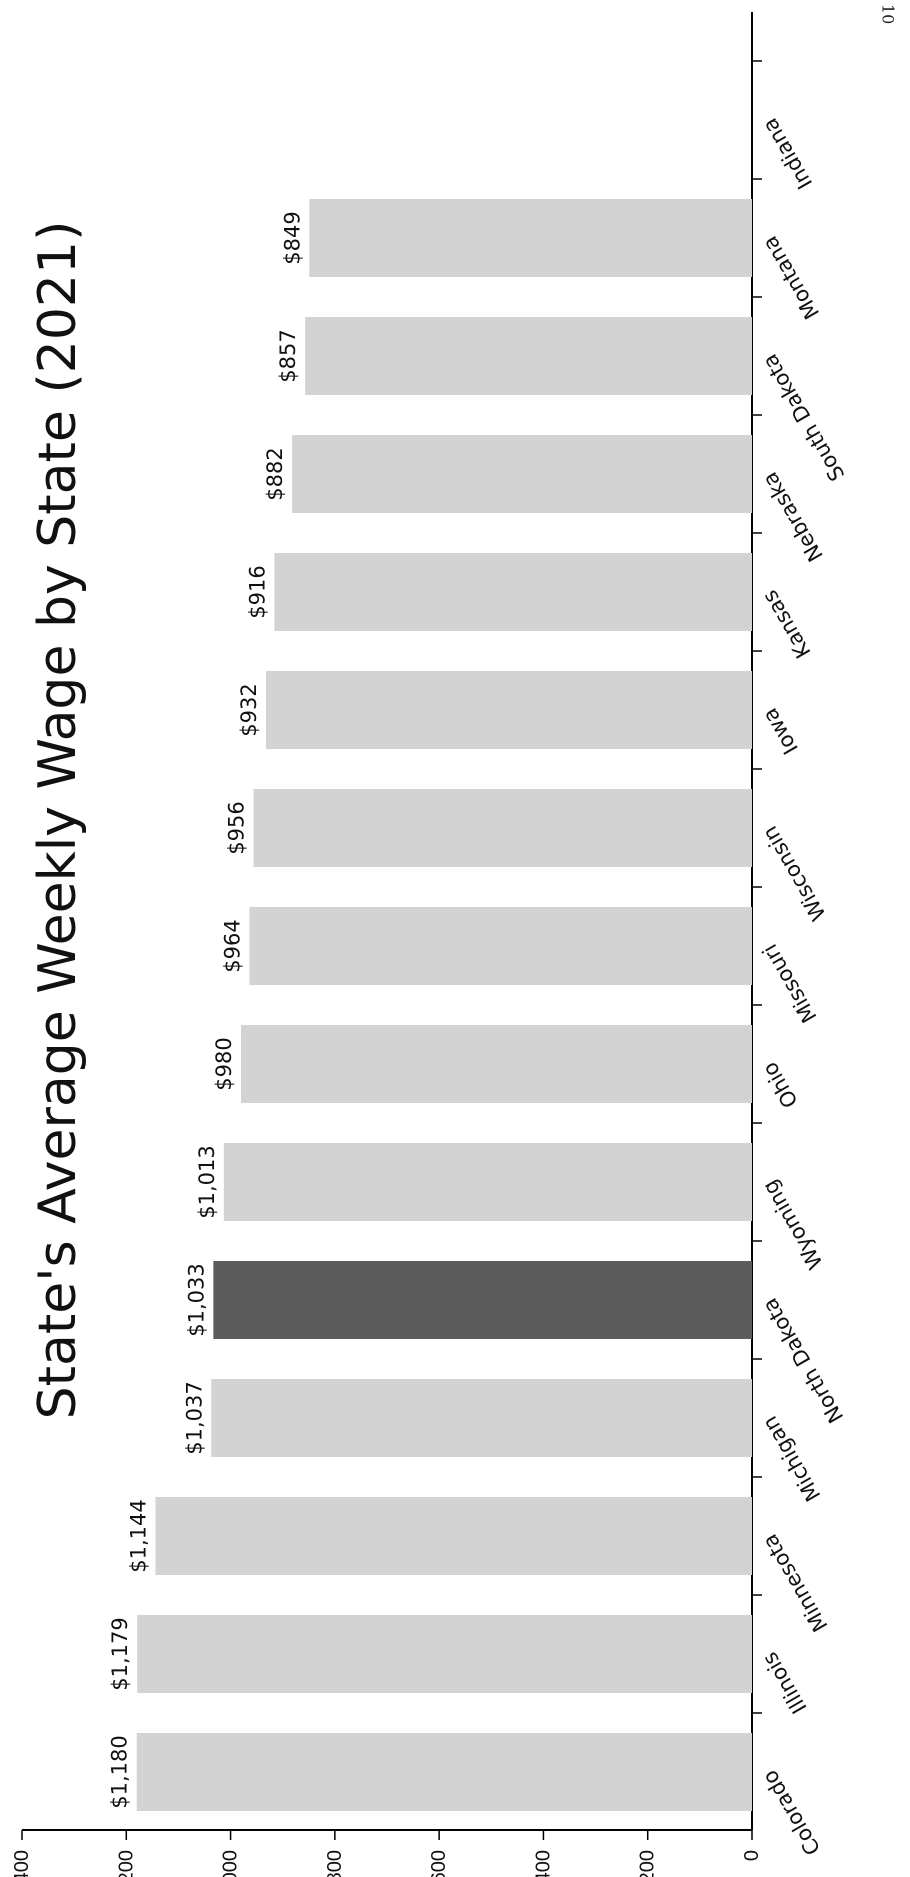  What do you see at coordinates (752, 1855) in the screenshot?
I see `value-tick-label: 0` at bounding box center [752, 1855].